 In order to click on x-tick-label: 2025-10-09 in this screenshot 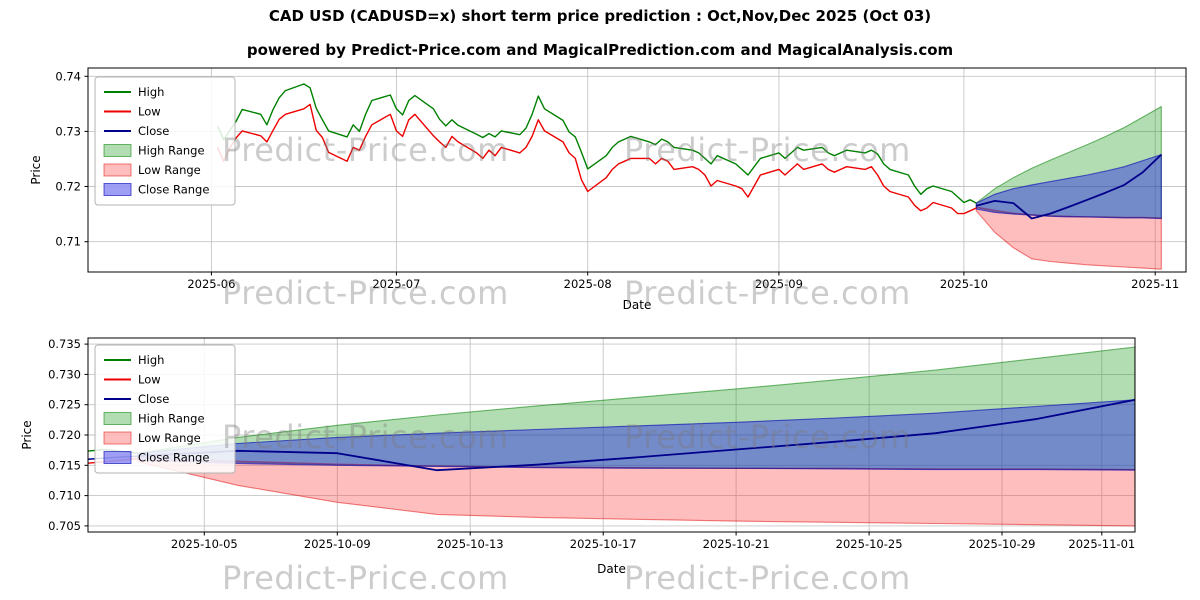, I will do `click(337, 544)`.